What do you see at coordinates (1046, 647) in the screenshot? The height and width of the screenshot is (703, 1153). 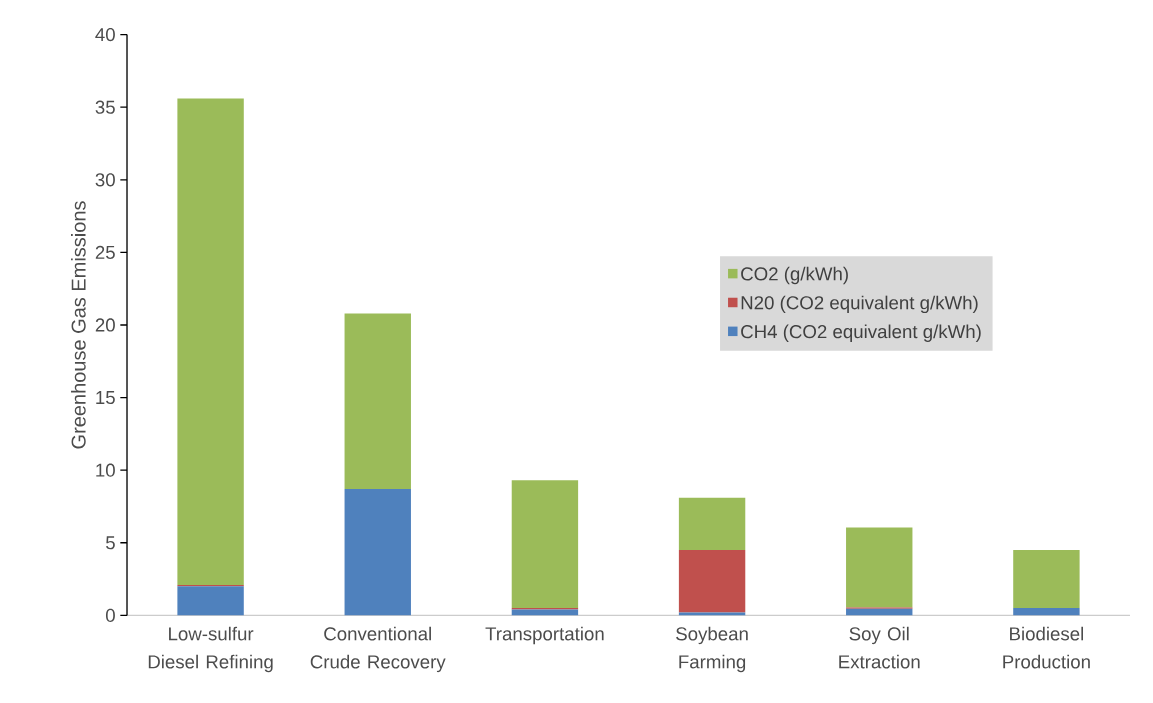 I see `x-tick-label: Biodiesel Production` at bounding box center [1046, 647].